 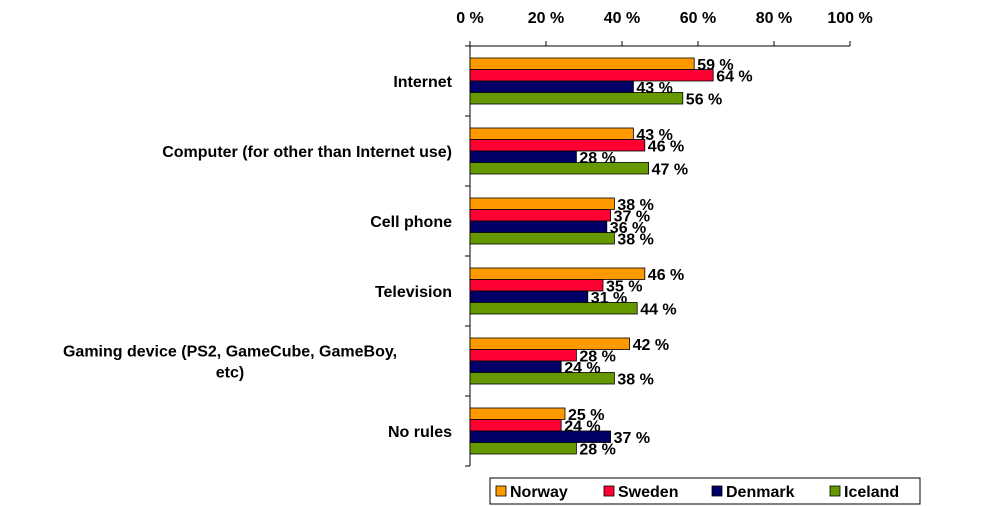 I want to click on x-tick-label: 60 %, so click(x=698, y=18).